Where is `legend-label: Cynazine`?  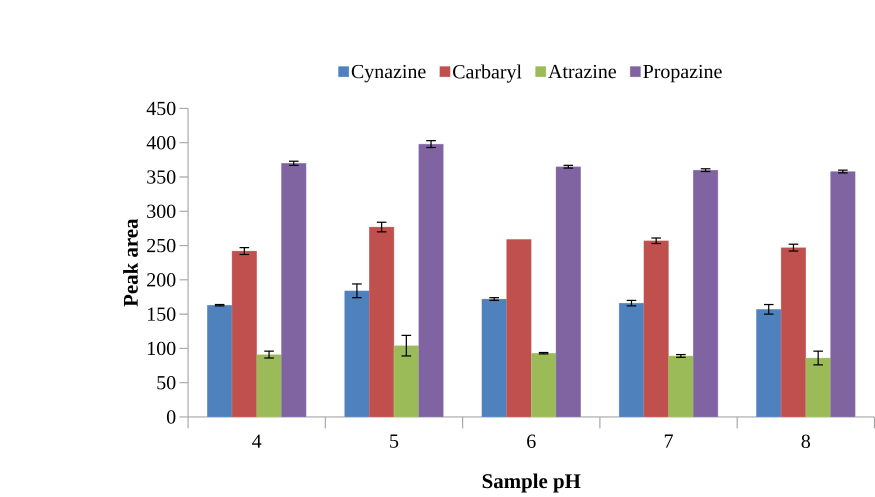 legend-label: Cynazine is located at coordinates (389, 74).